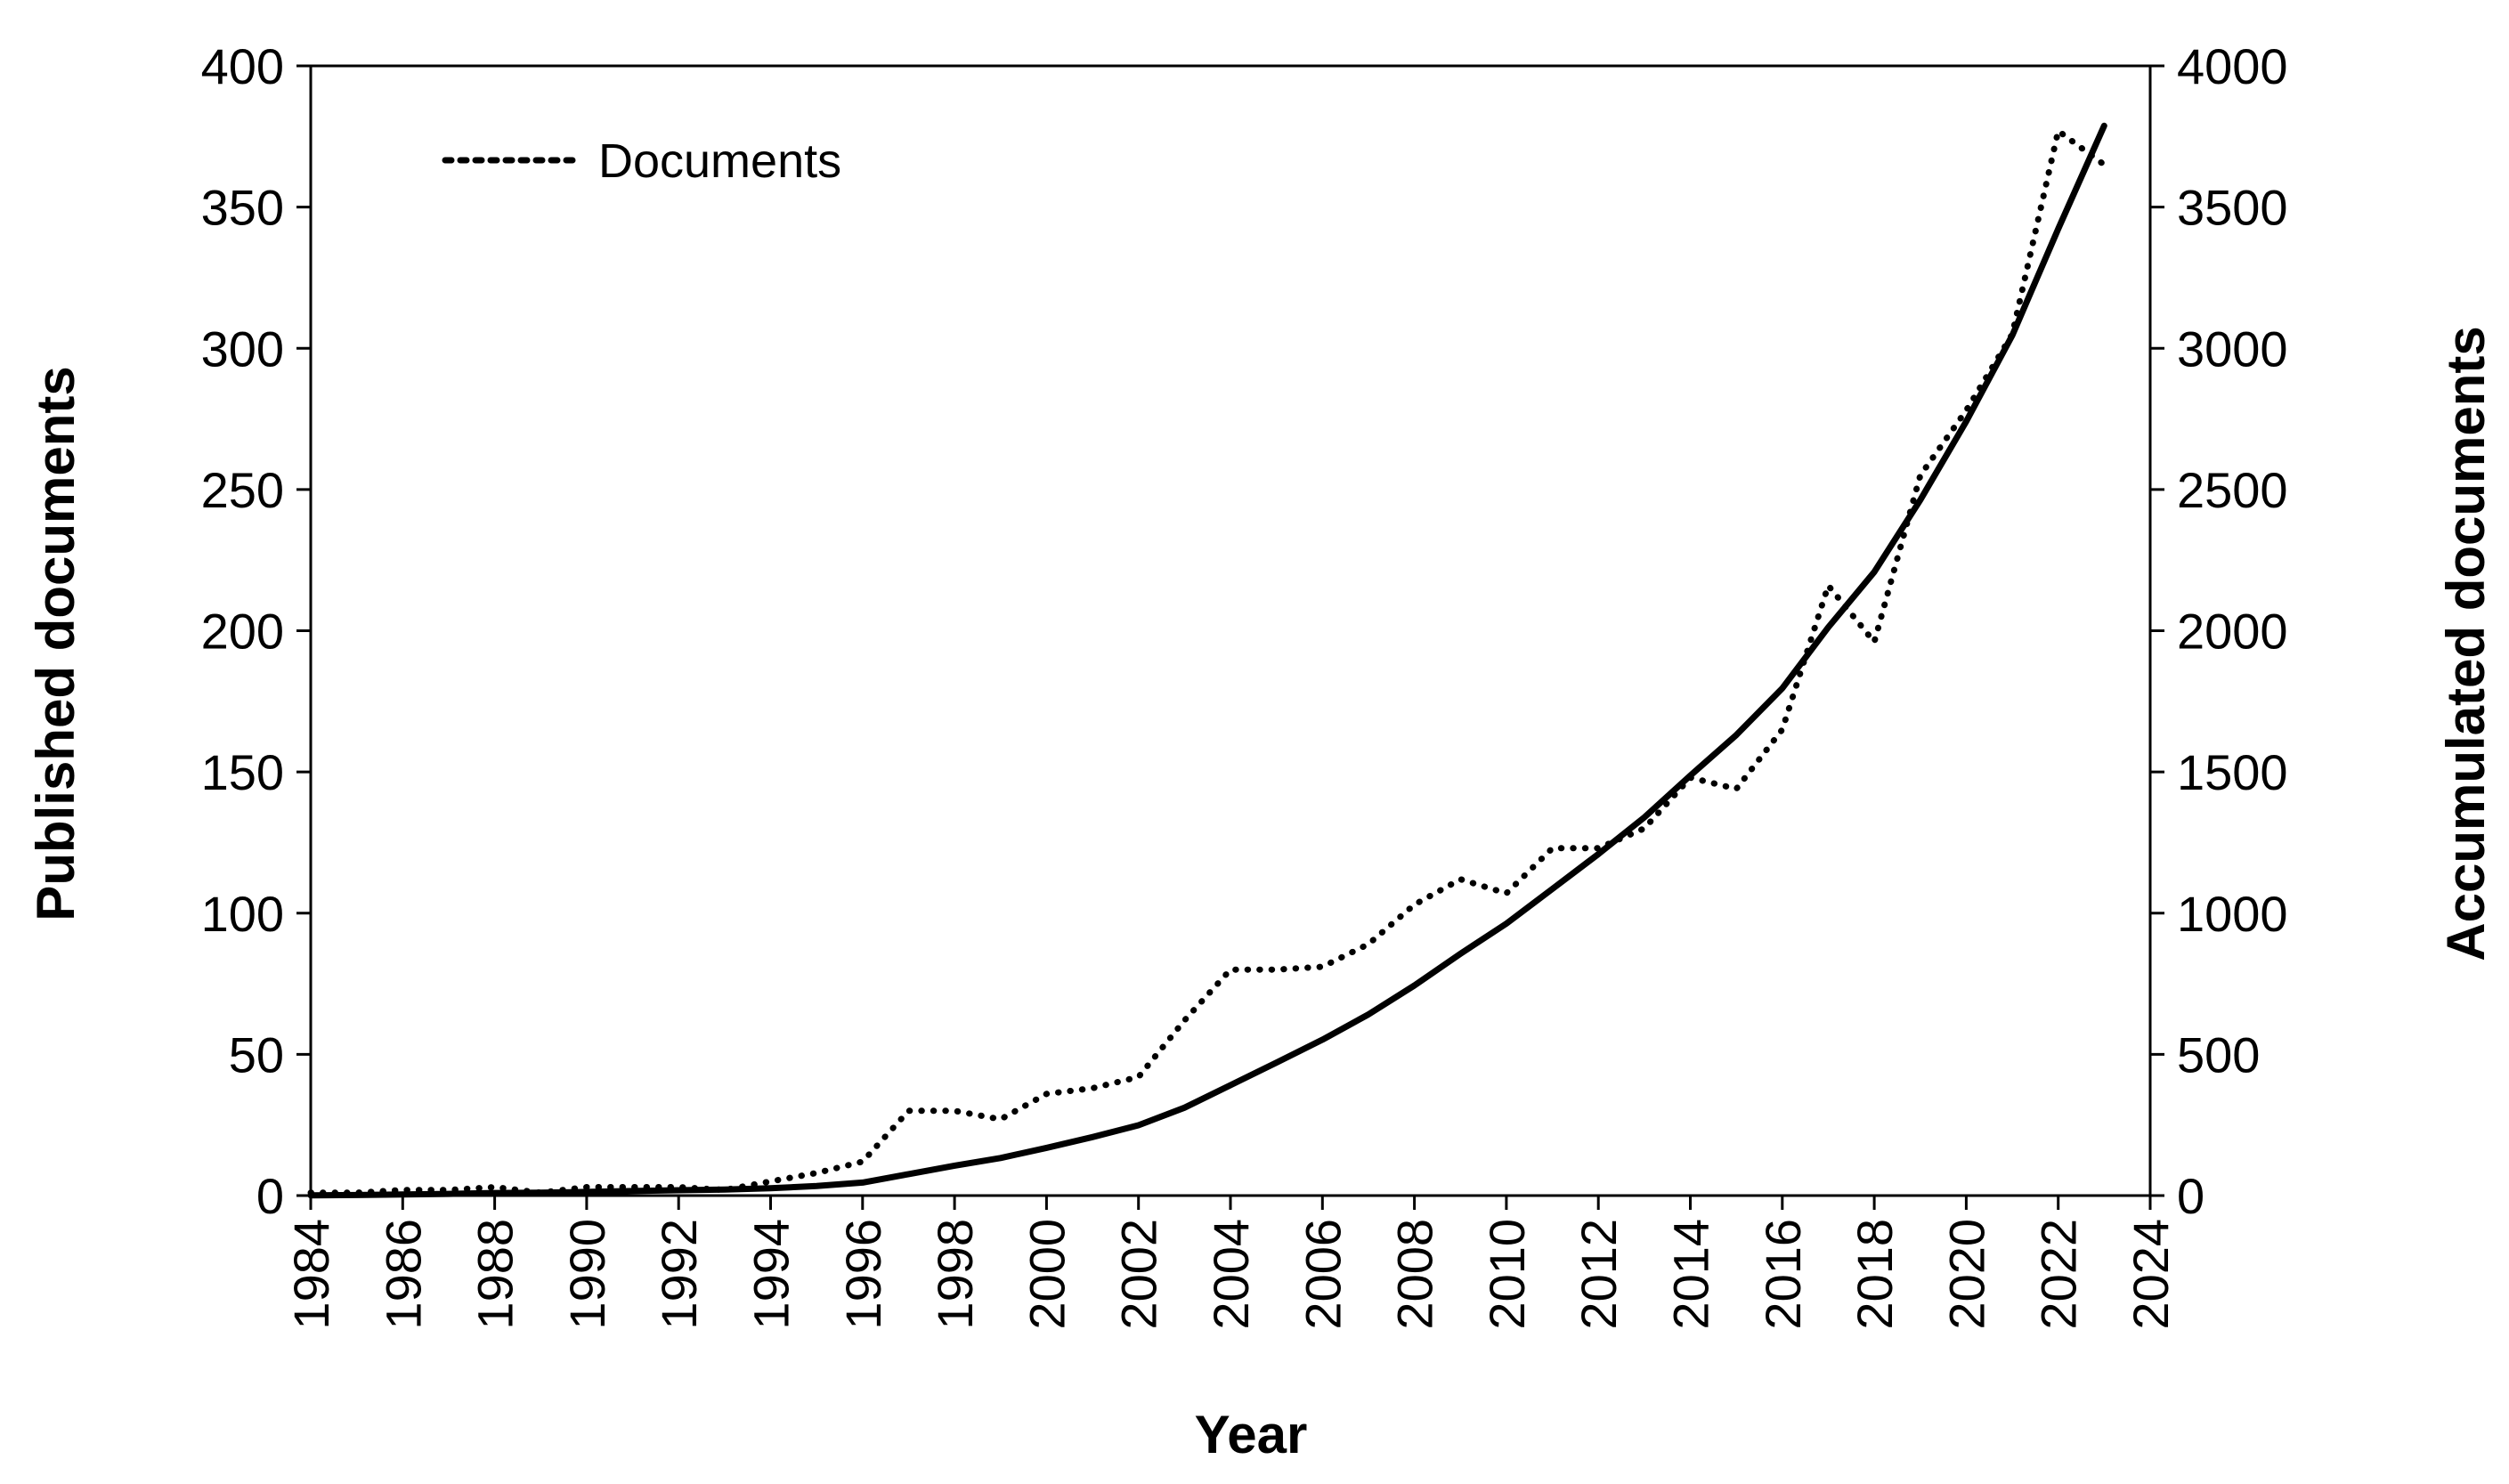  What do you see at coordinates (1507, 1274) in the screenshot?
I see `x-tick-label: 2010` at bounding box center [1507, 1274].